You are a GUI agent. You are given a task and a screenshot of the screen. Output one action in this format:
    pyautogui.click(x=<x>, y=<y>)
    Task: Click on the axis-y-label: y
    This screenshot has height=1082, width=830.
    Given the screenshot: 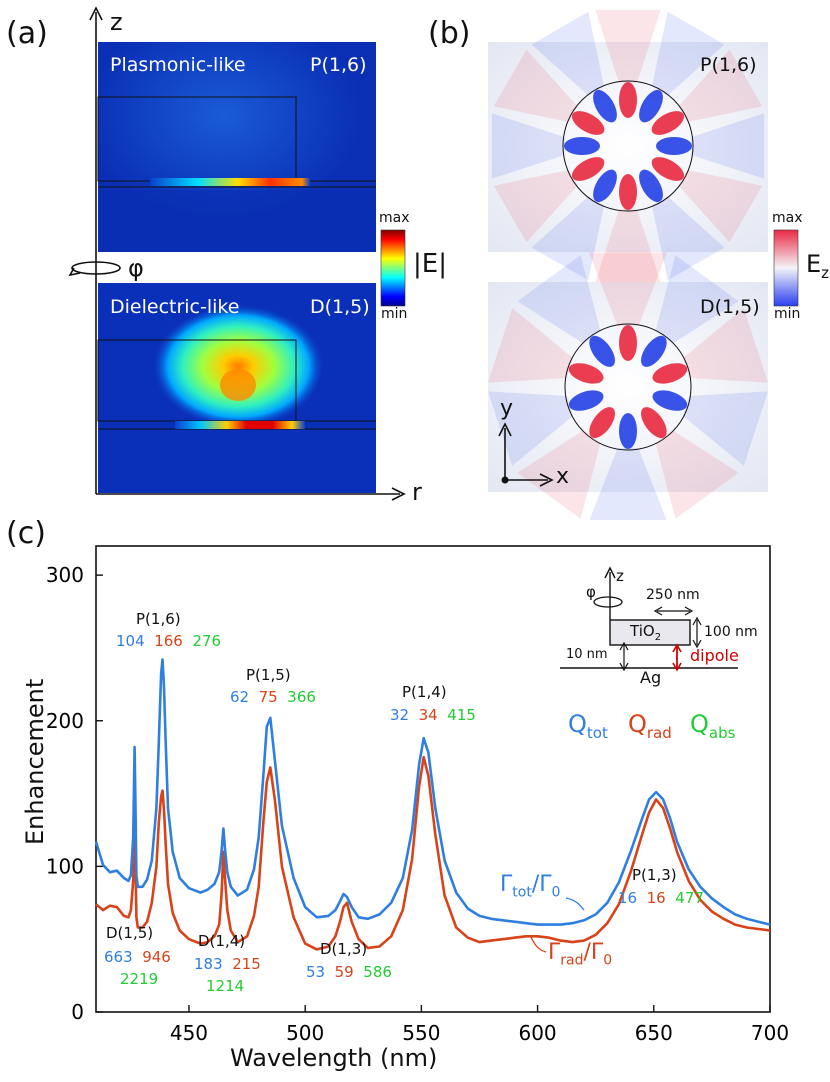 What is the action you would take?
    pyautogui.click(x=507, y=408)
    